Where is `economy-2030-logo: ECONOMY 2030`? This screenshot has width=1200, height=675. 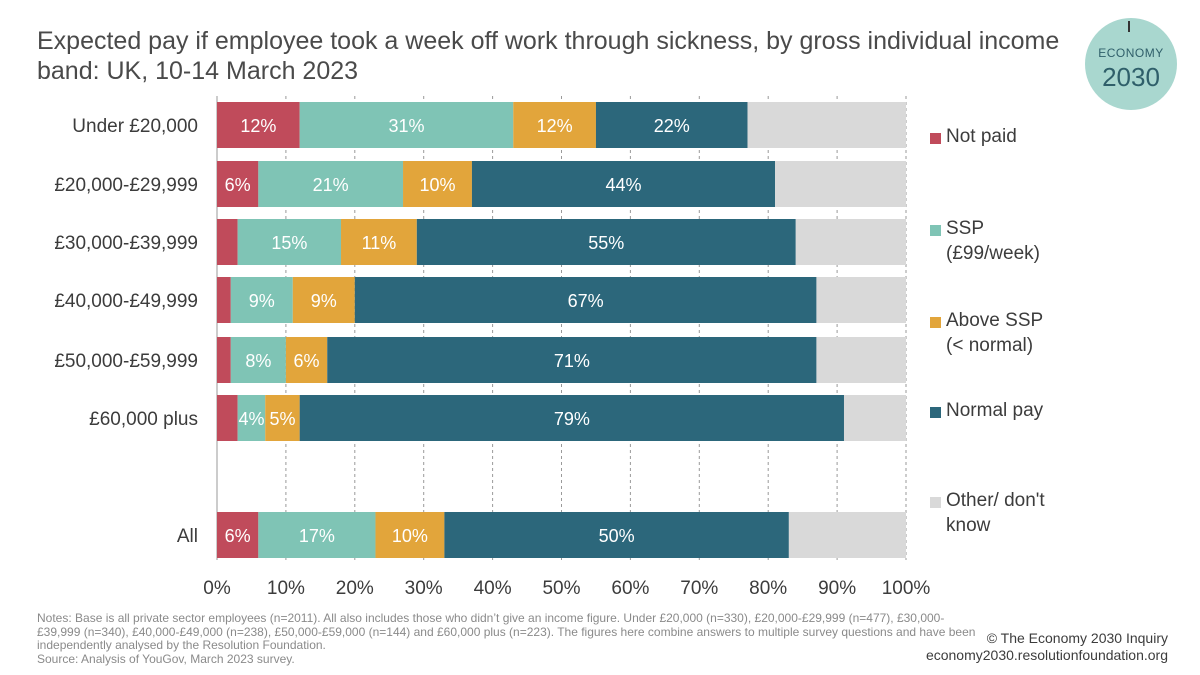 economy-2030-logo: ECONOMY 2030 is located at coordinates (1131, 64).